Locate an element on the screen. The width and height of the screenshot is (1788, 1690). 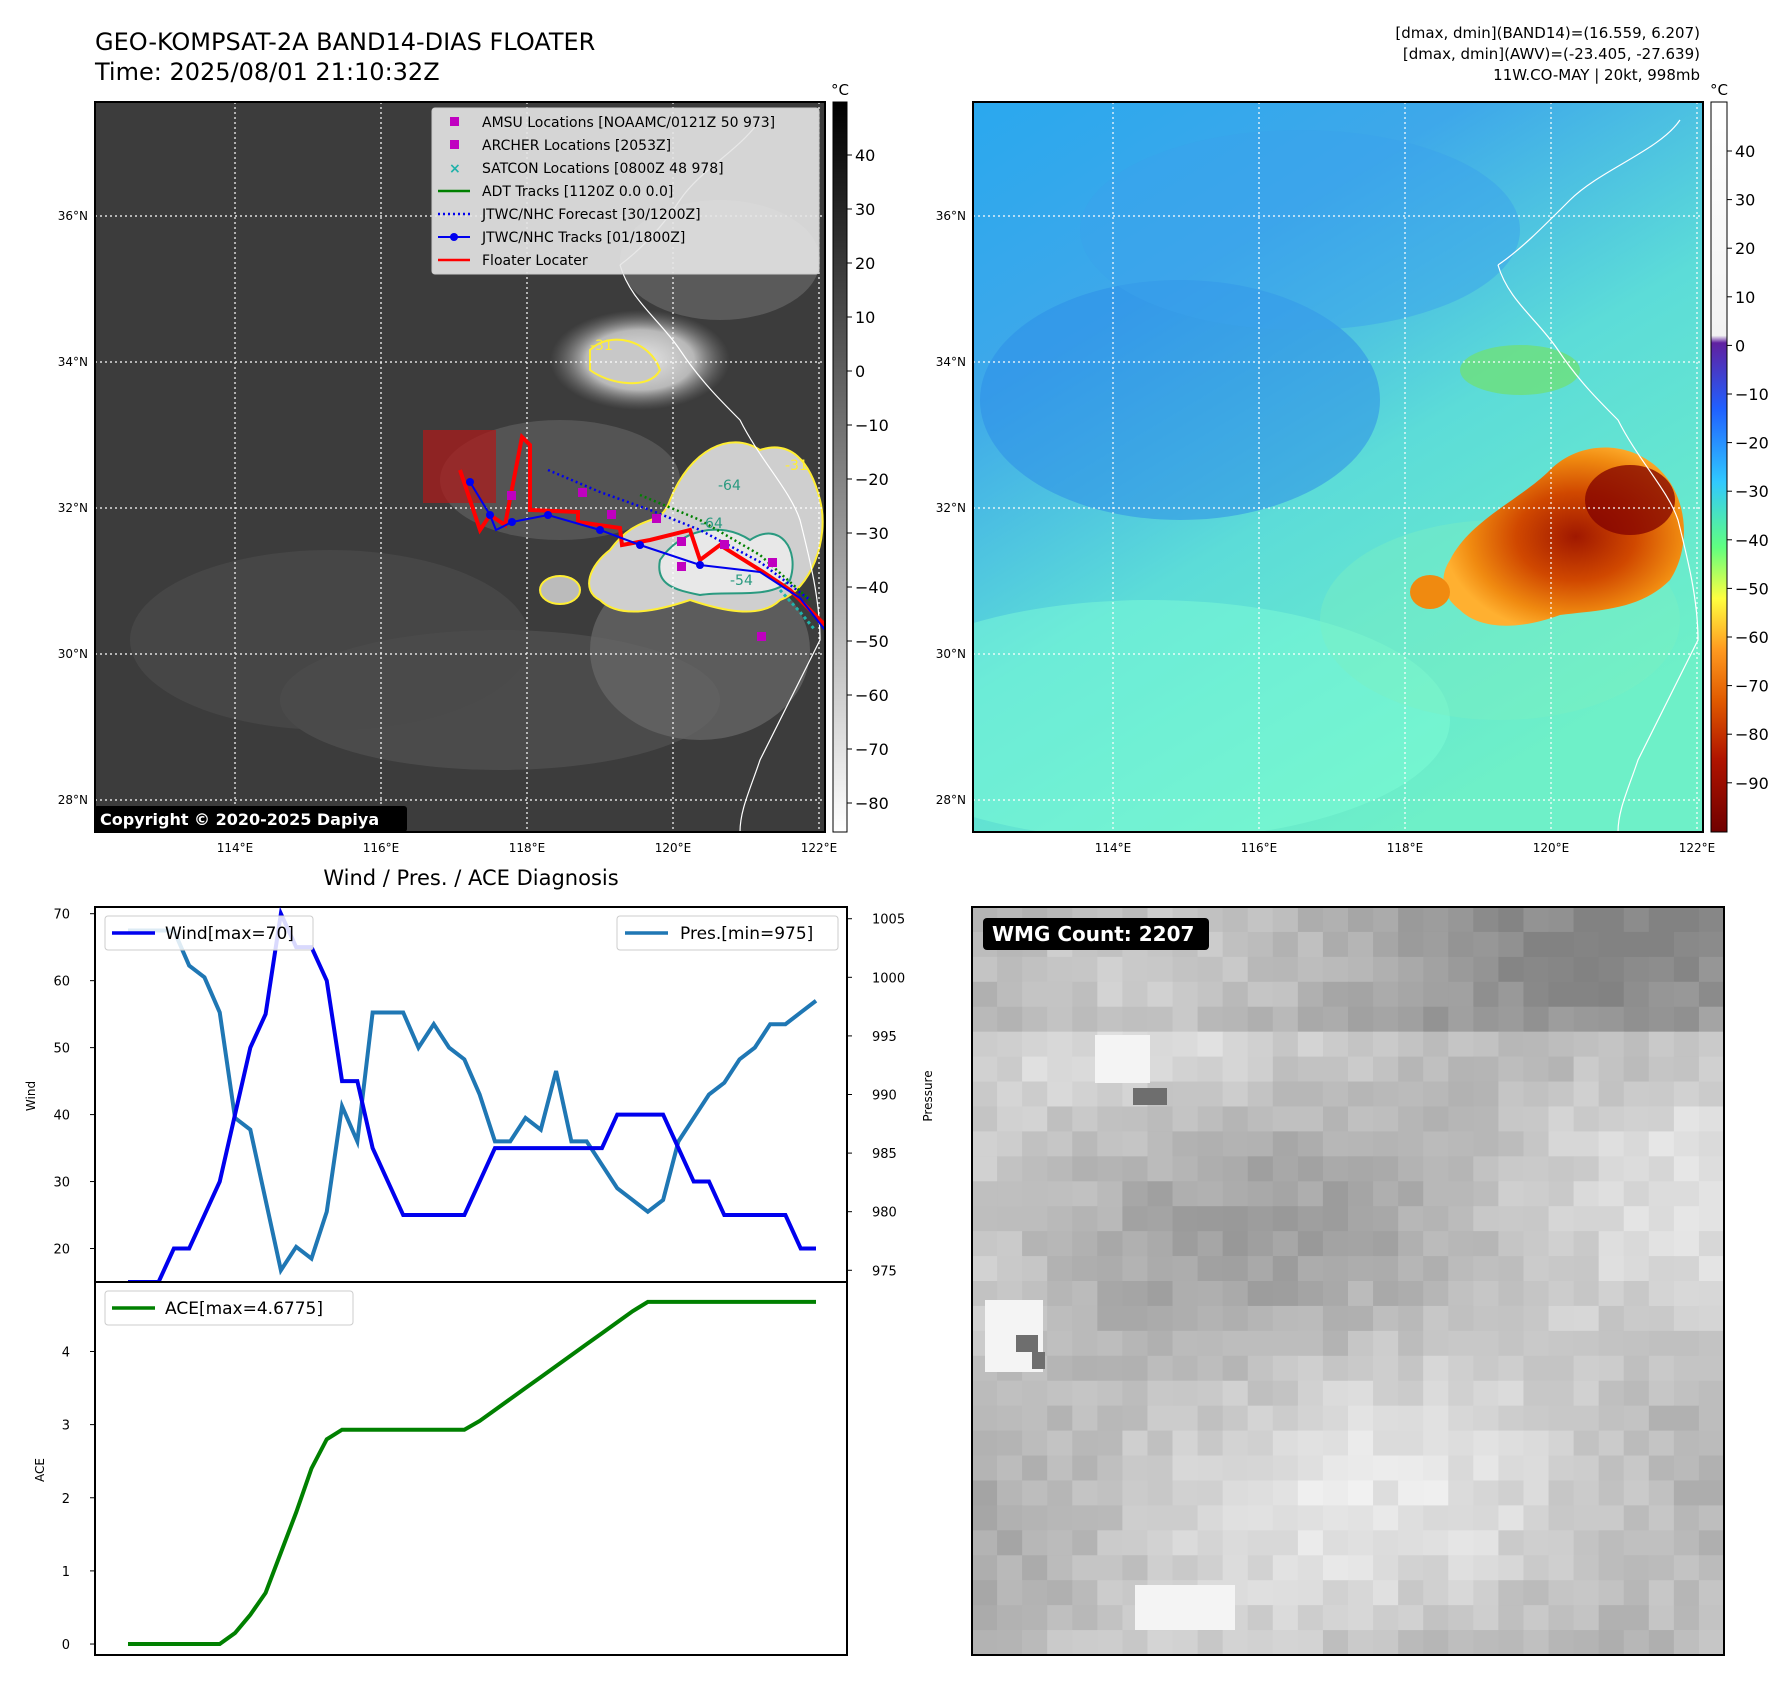
ace-tick: 0 is located at coordinates (66, 1645).